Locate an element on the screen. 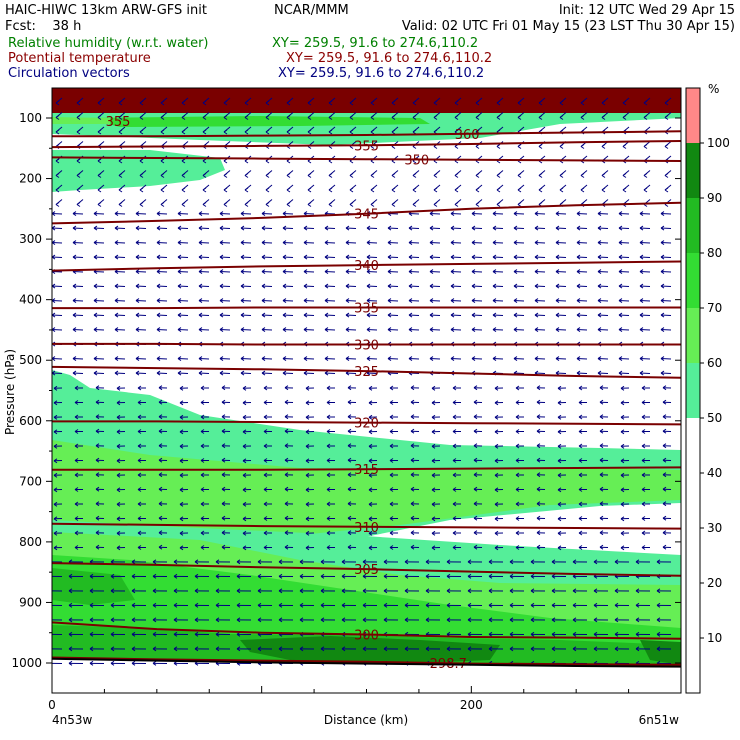 The width and height of the screenshot is (740, 740). x-axis: 0 200 is located at coordinates (365, 699).